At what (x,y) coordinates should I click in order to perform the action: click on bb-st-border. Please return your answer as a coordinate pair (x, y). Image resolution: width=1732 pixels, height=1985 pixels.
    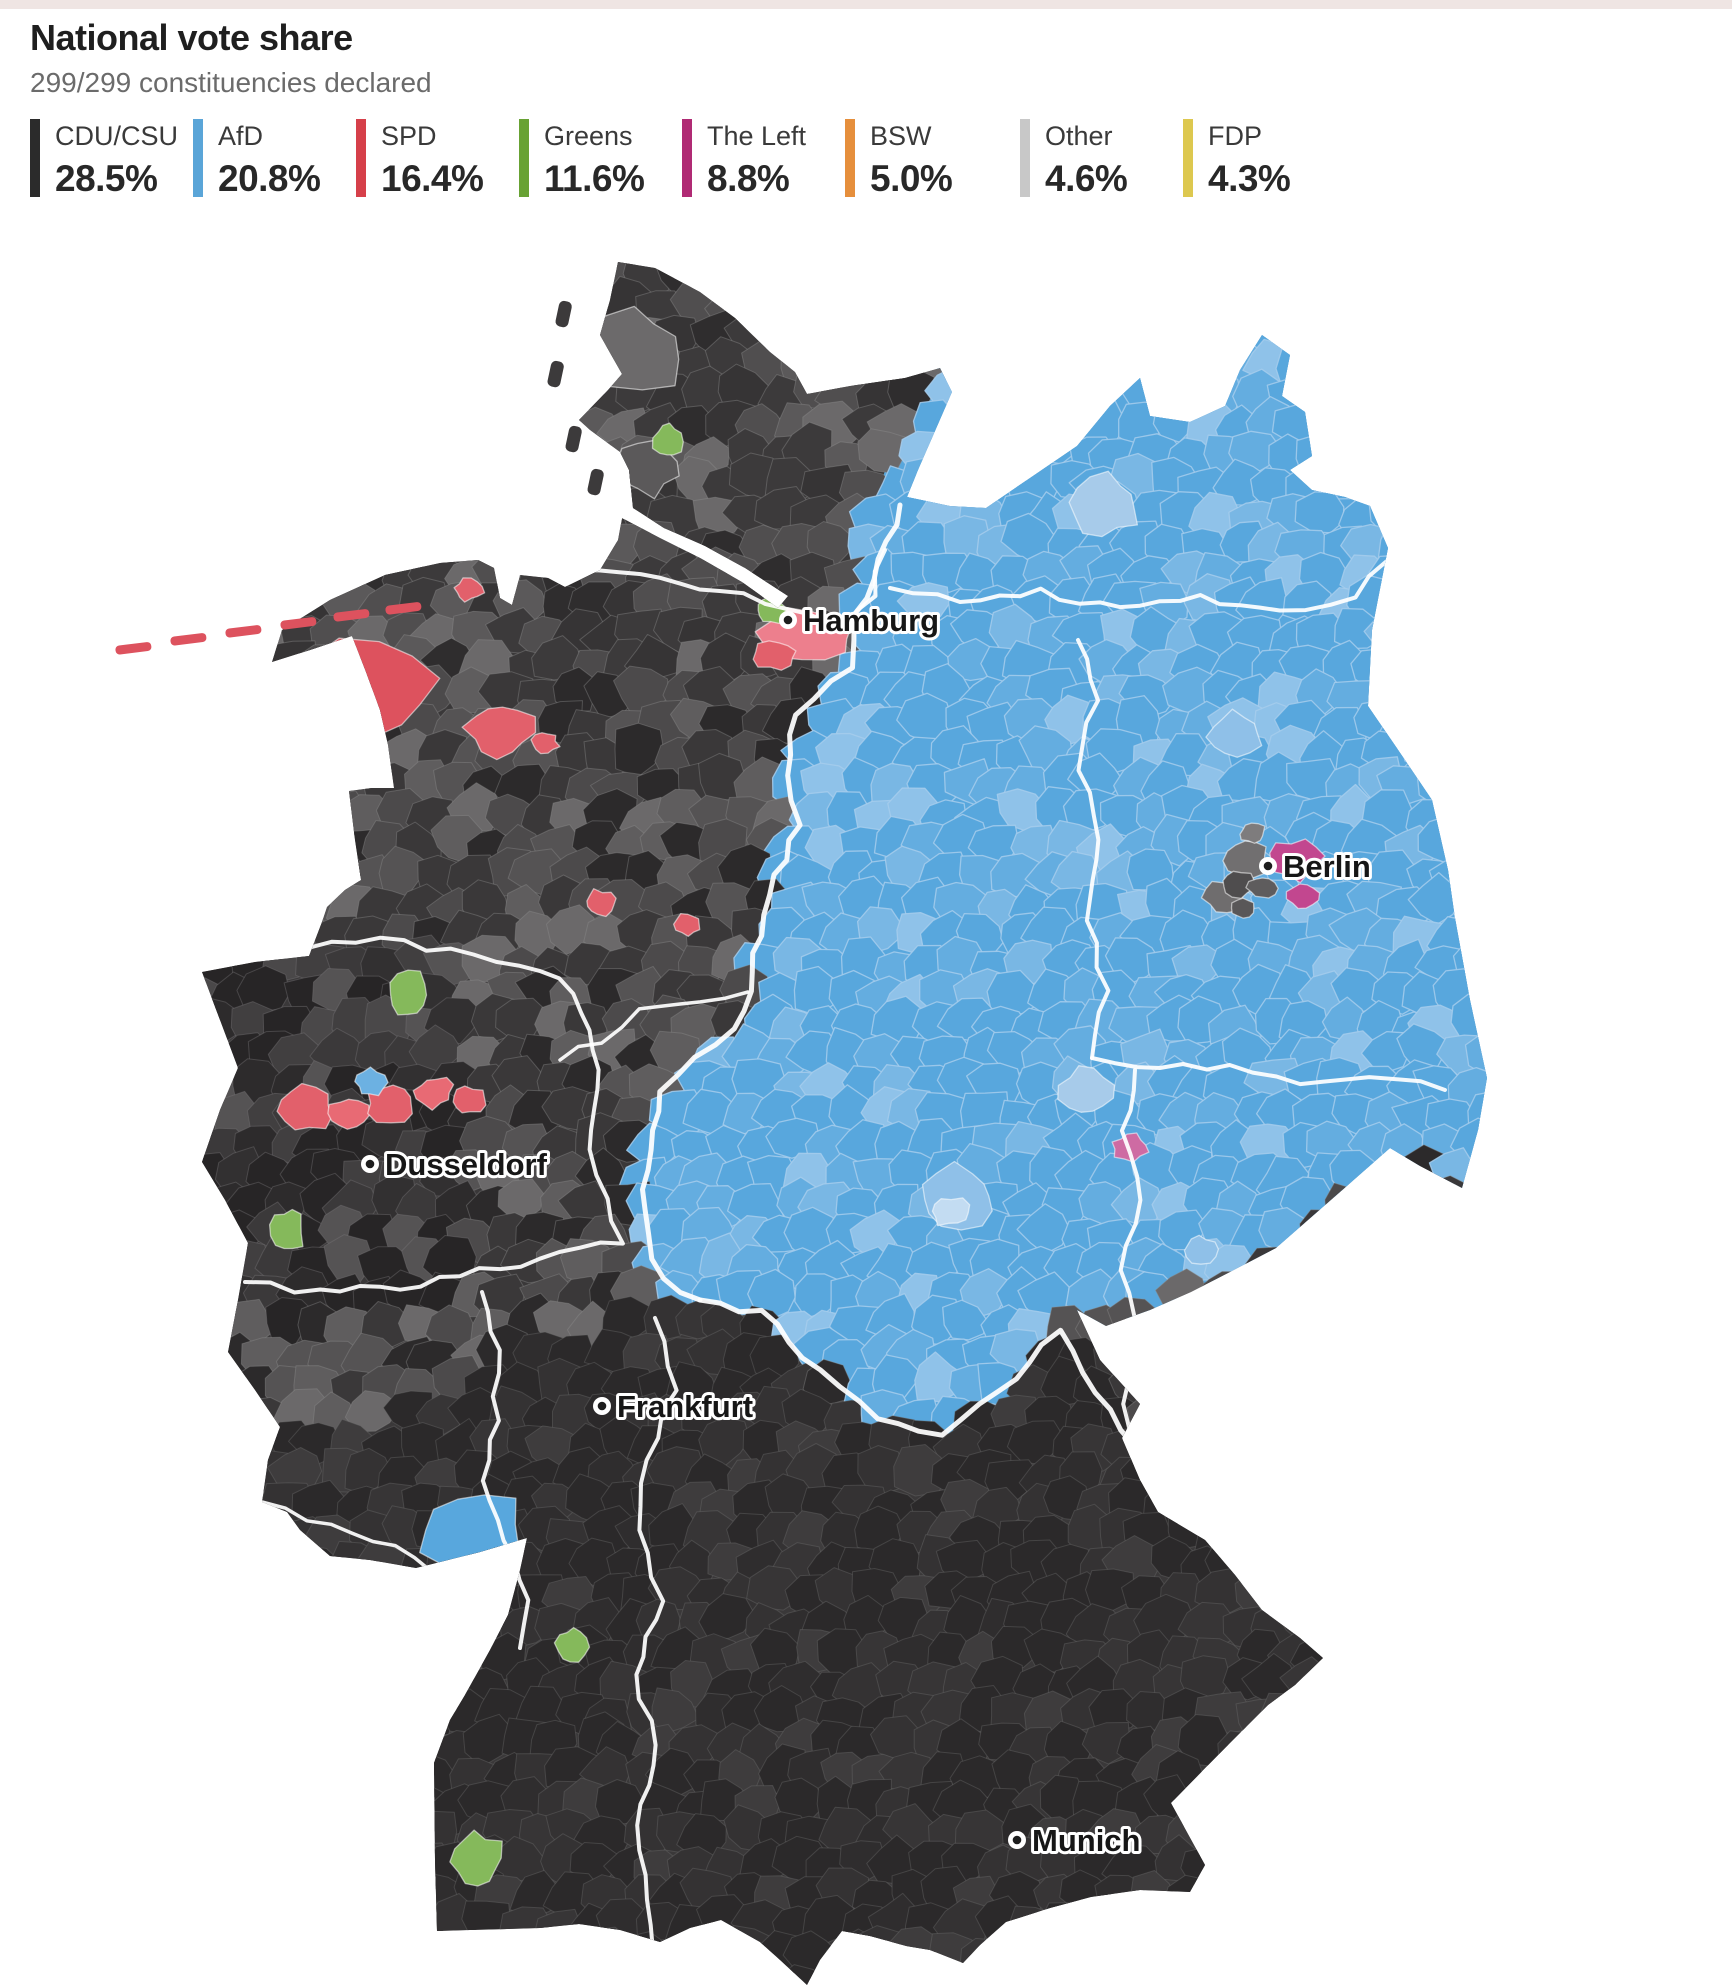
    Looking at the image, I should click on (1093, 849).